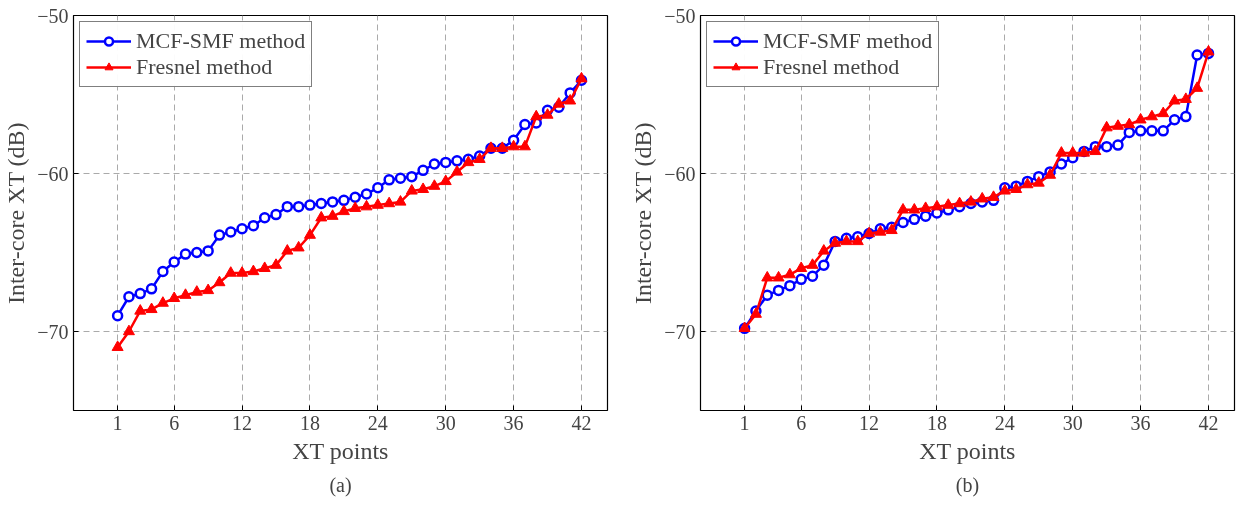 The image size is (1255, 505). What do you see at coordinates (340, 485) in the screenshot?
I see `text: (a)` at bounding box center [340, 485].